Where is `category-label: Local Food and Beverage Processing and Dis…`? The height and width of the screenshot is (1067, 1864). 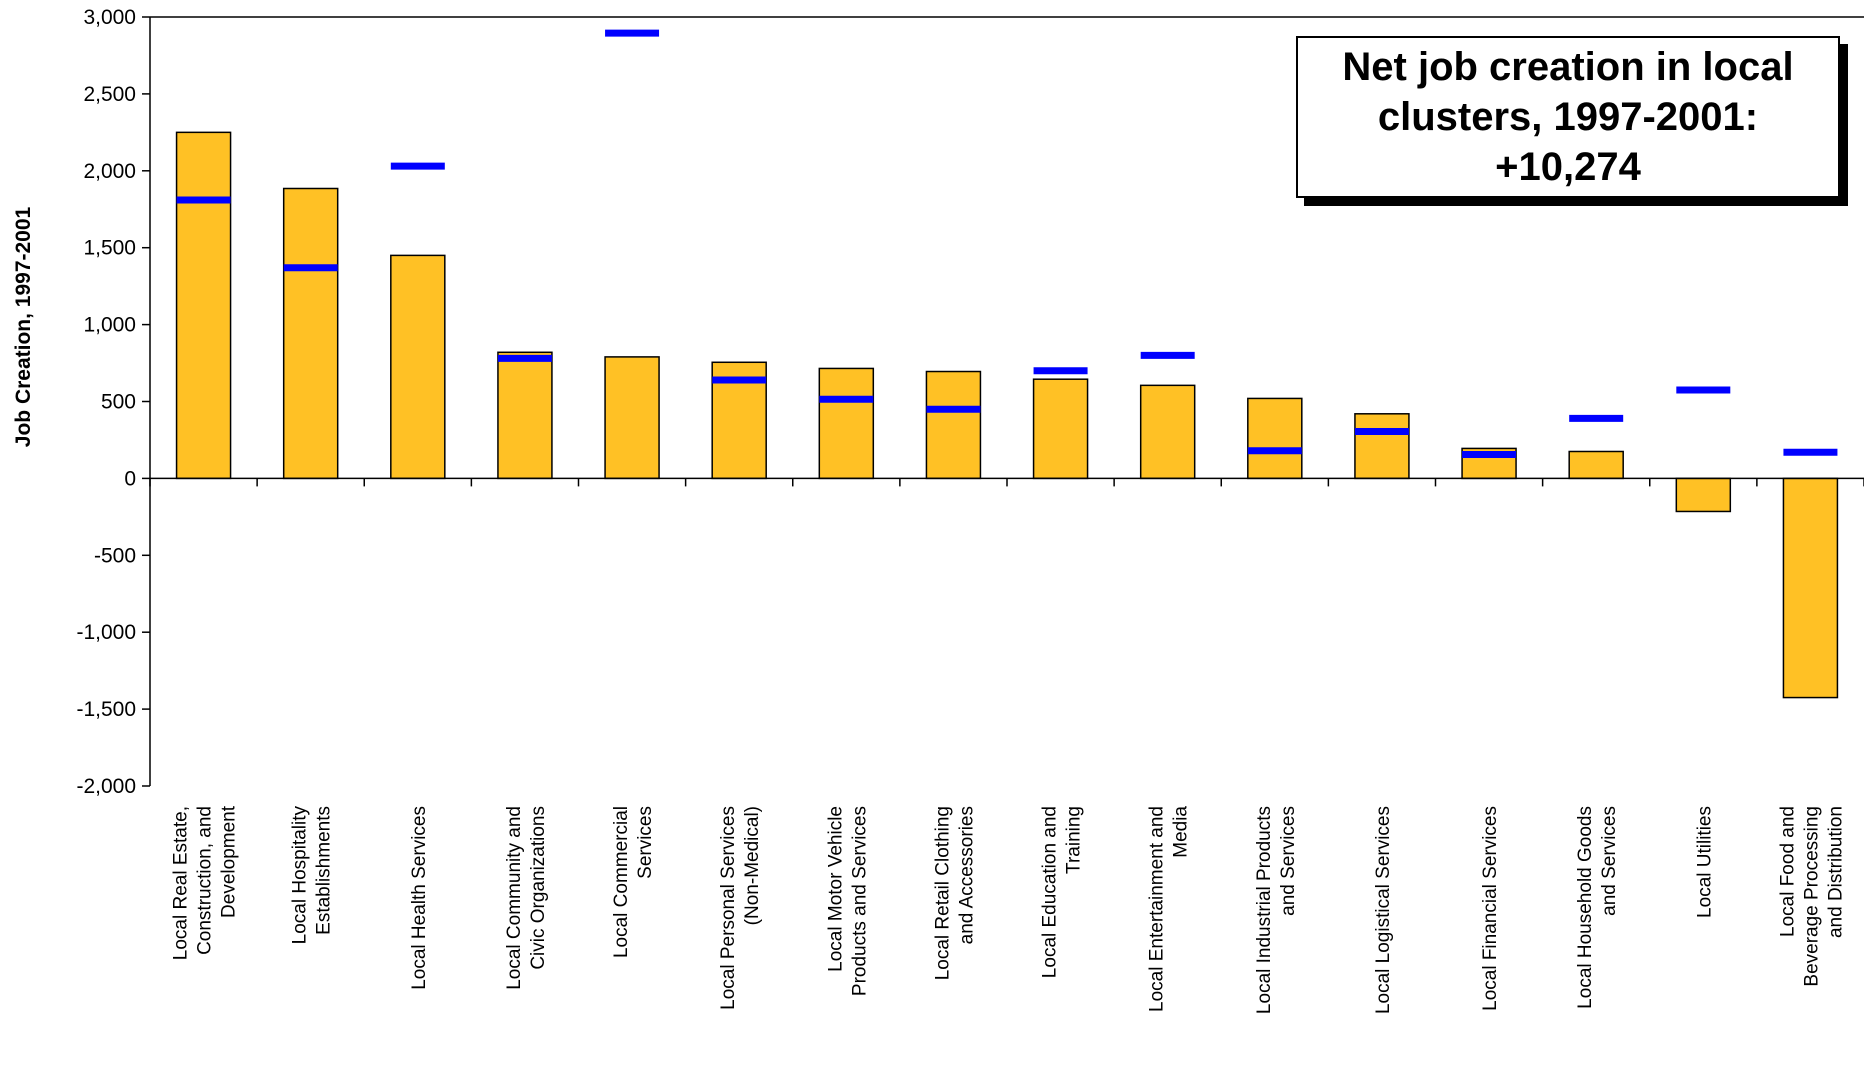
category-label: Local Food and Beverage Processing and Dis… is located at coordinates (1811, 896).